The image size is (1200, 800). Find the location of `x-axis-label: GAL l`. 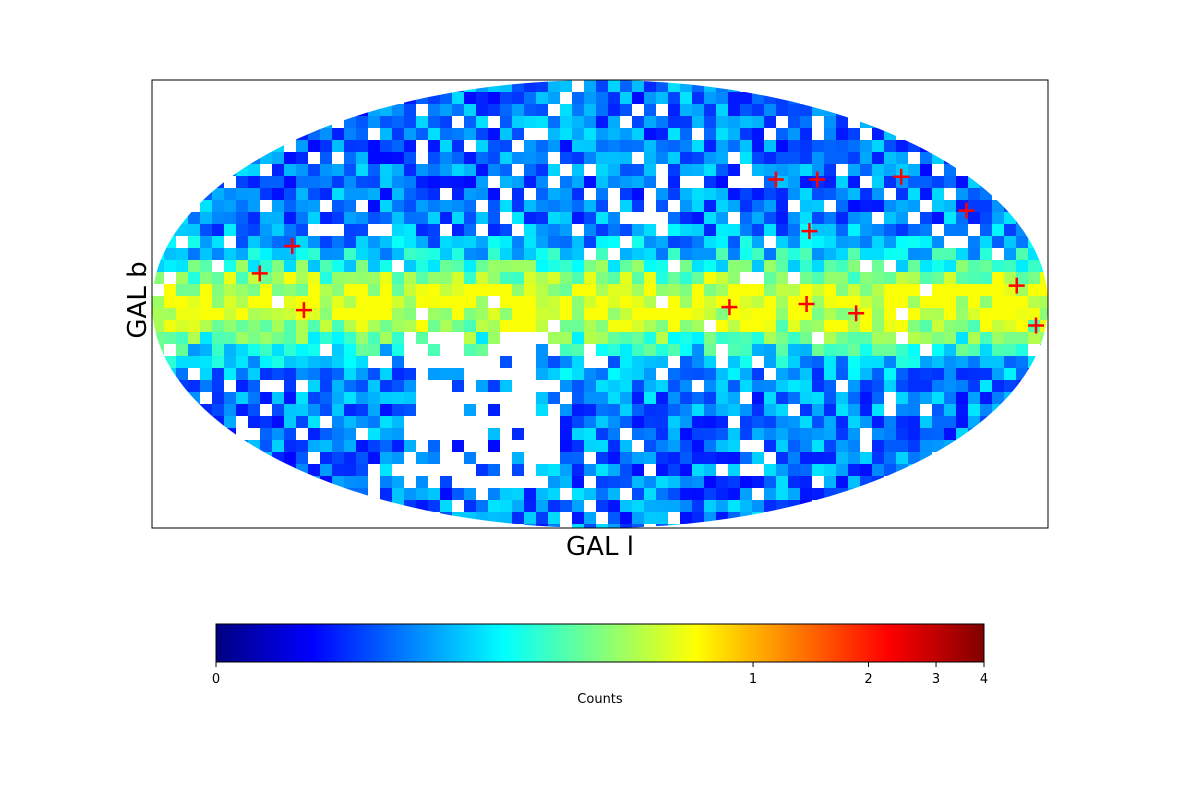

x-axis-label: GAL l is located at coordinates (600, 547).